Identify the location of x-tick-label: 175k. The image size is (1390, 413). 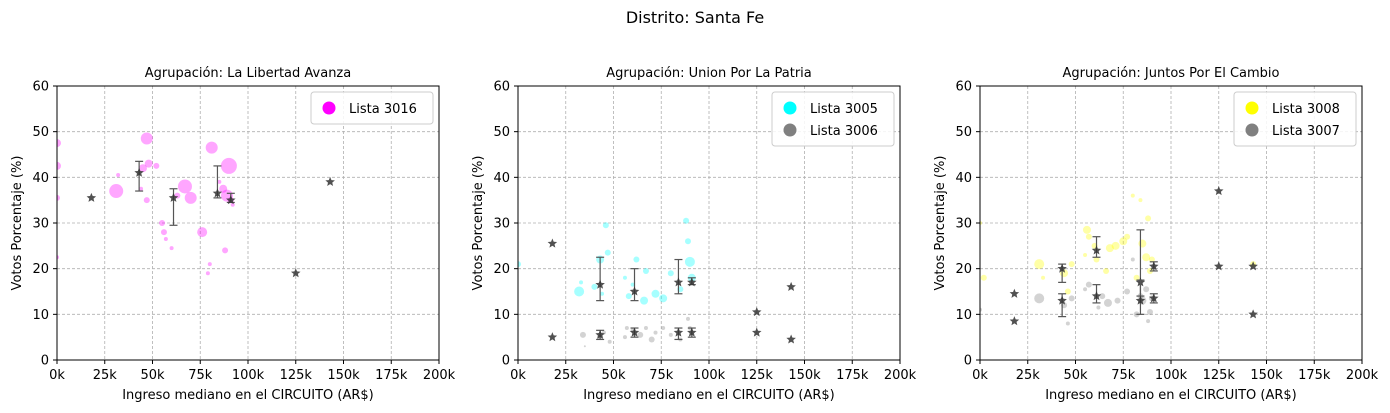
(852, 375).